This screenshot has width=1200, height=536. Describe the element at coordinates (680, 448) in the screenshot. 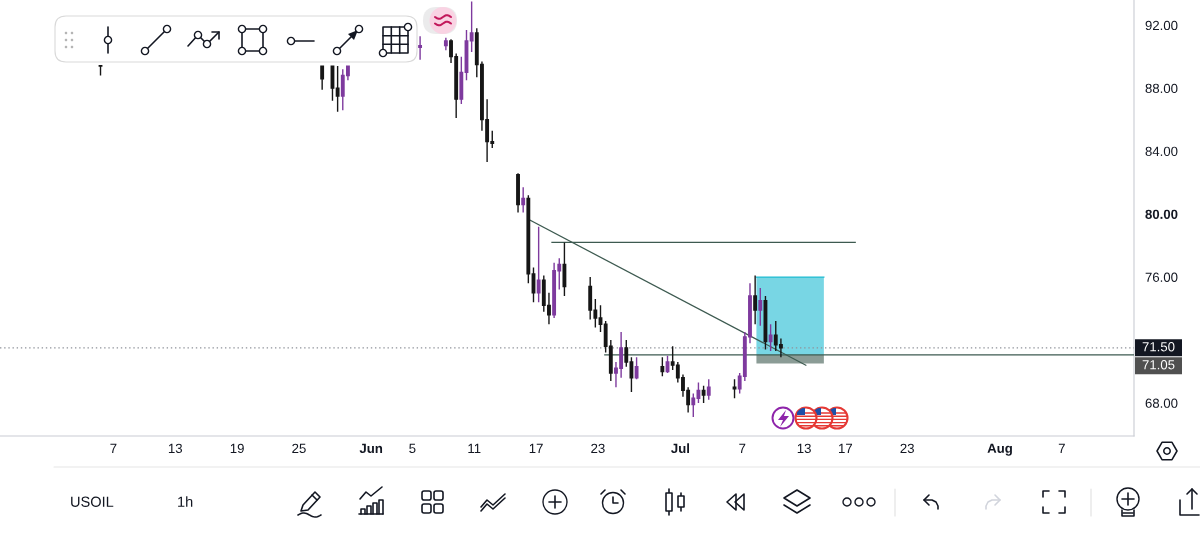

I see `x-tick-label: Jul` at that location.